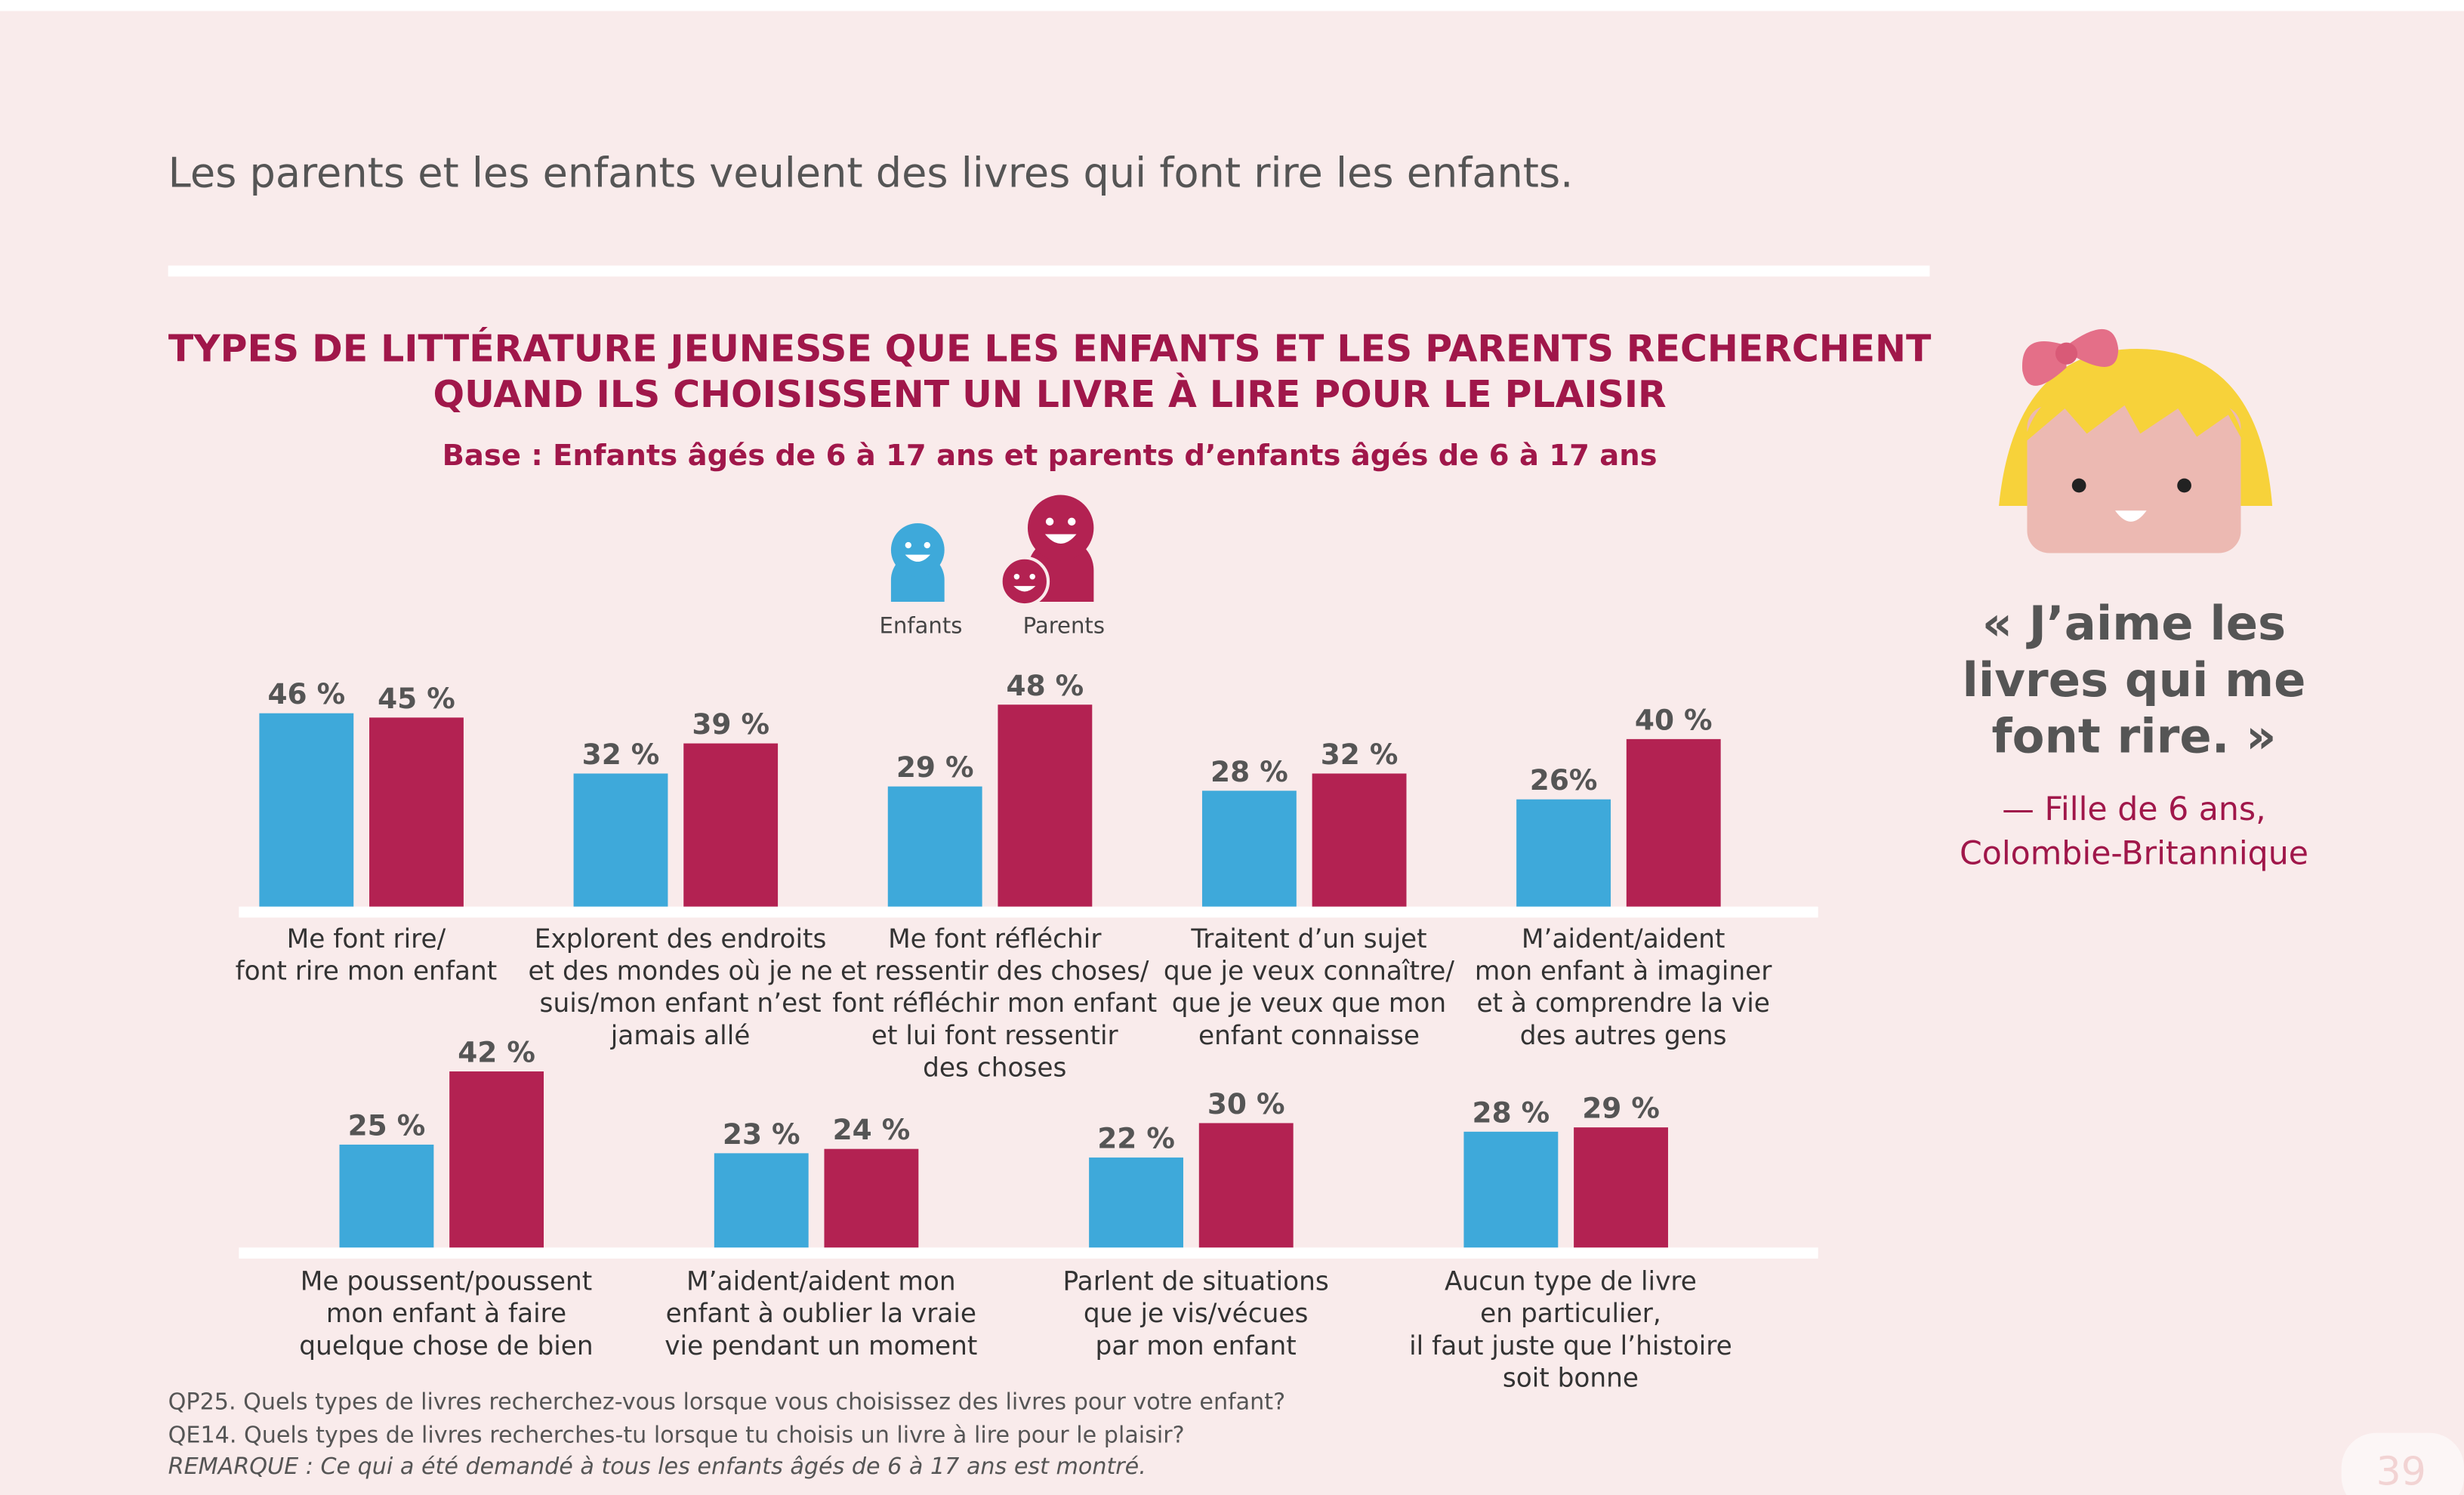 Image resolution: width=2464 pixels, height=1495 pixels. Describe the element at coordinates (1571, 1378) in the screenshot. I see `category-label: soit bonne` at that location.